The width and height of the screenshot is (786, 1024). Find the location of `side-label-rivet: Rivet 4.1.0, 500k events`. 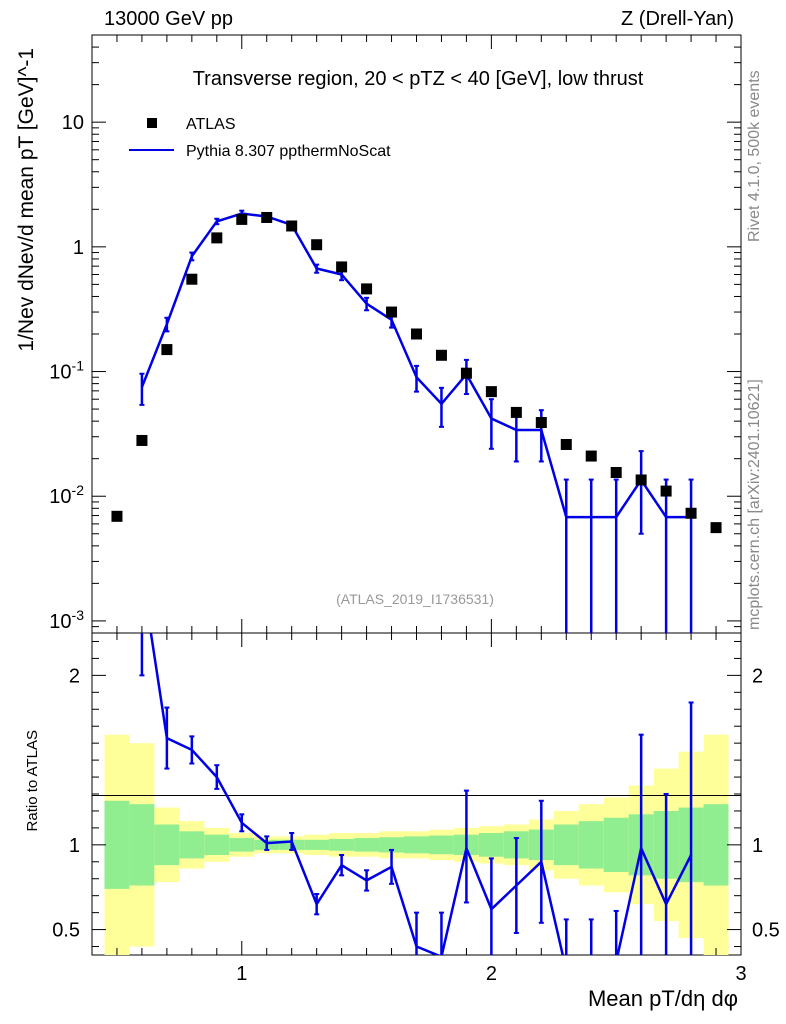

side-label-rivet: Rivet 4.1.0, 500k events is located at coordinates (754, 156).